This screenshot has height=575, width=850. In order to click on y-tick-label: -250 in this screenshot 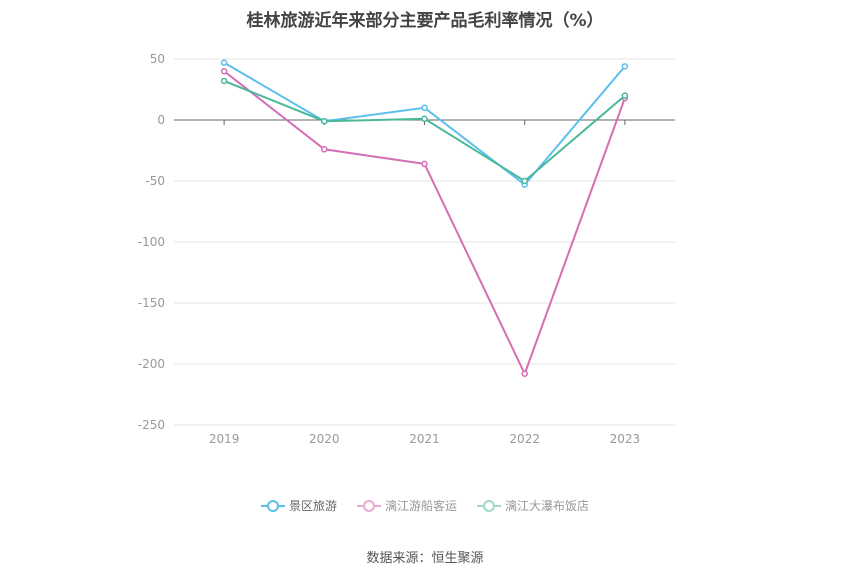, I will do `click(151, 425)`.